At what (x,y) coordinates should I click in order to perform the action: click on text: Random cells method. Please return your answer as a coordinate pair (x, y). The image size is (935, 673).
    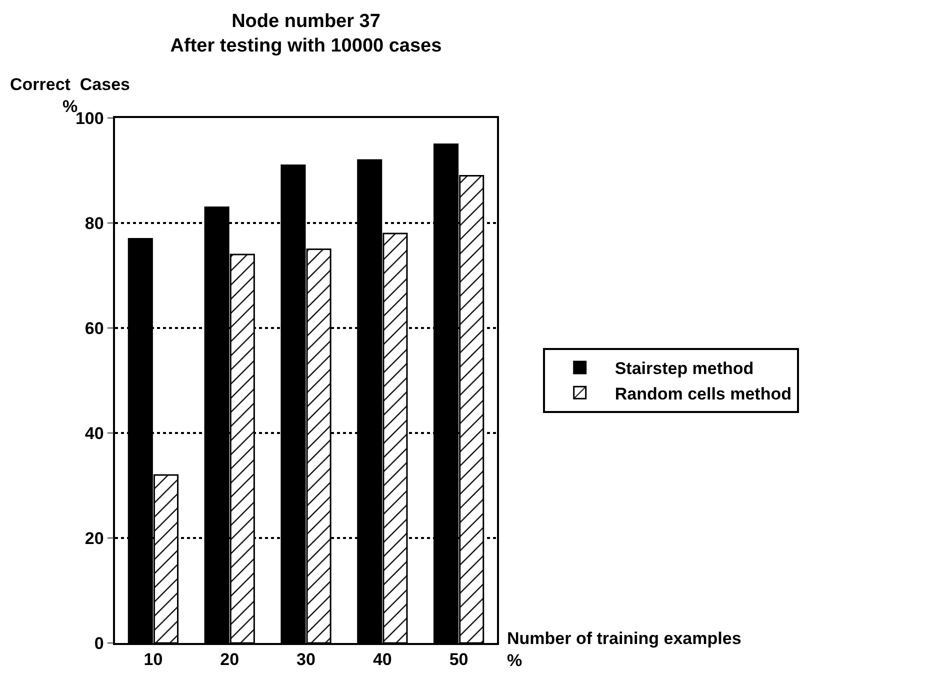
    Looking at the image, I should click on (703, 394).